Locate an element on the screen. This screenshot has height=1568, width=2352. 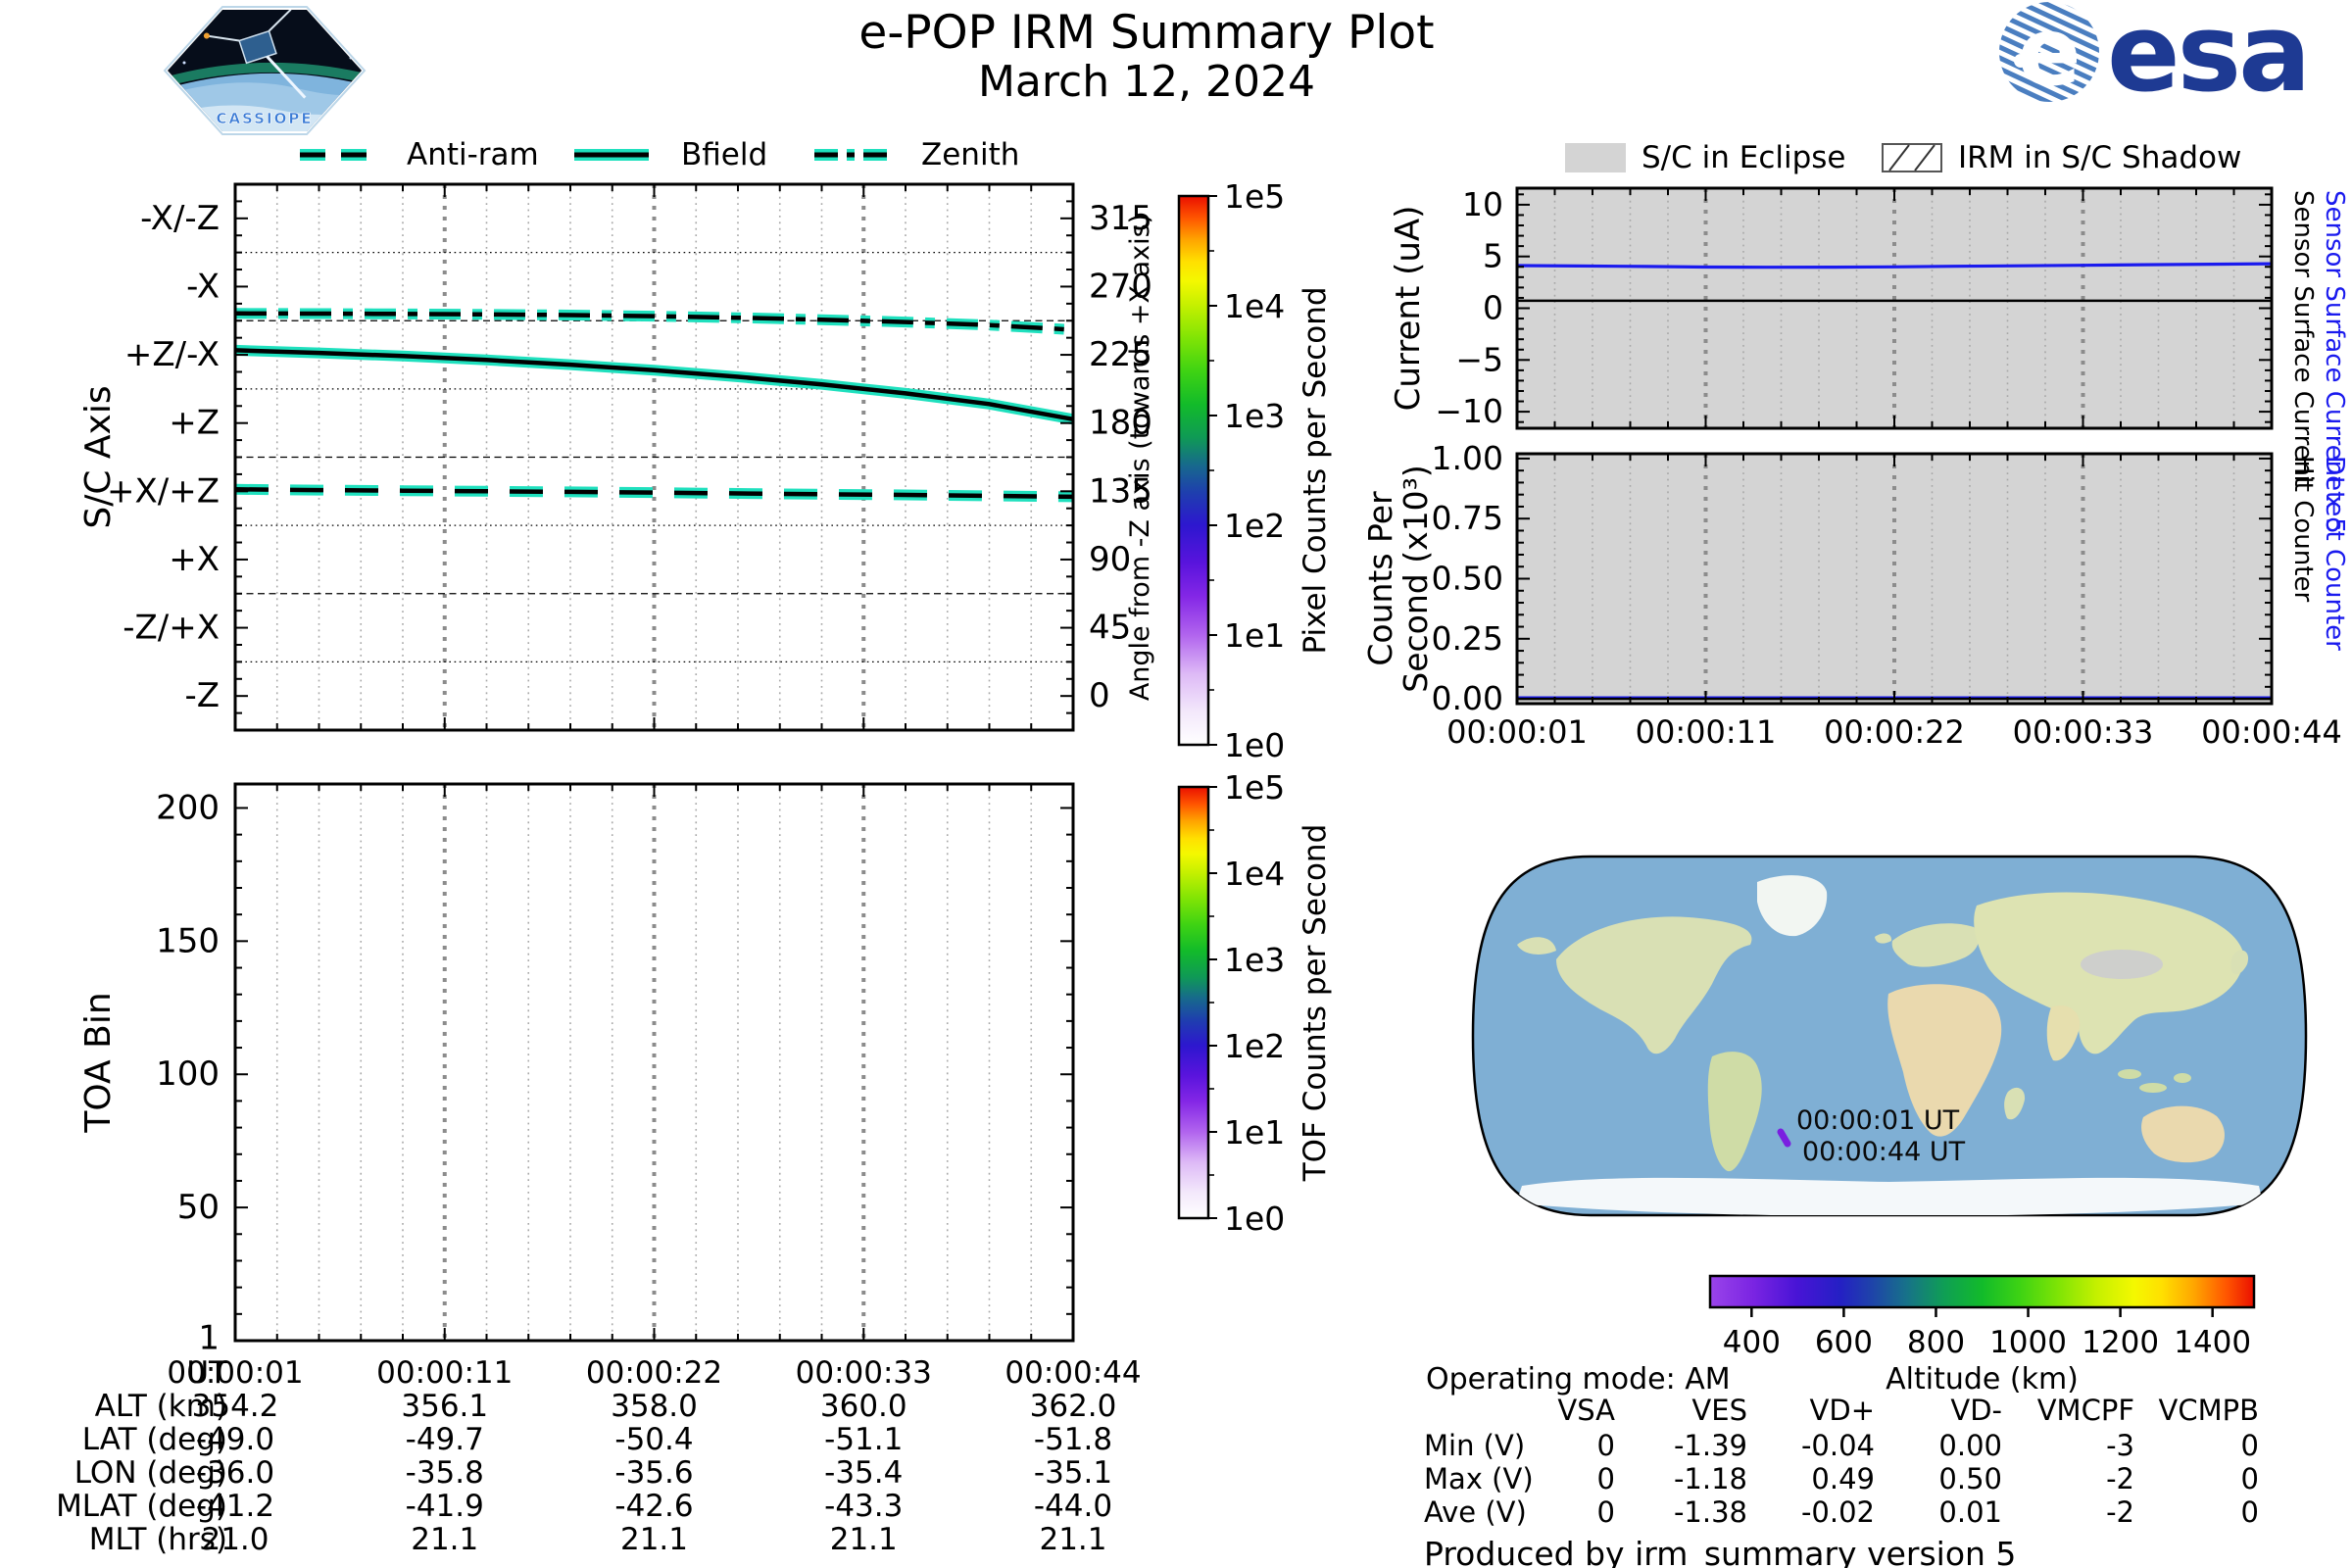
esa-logo: e esa is located at coordinates (2173, 58).